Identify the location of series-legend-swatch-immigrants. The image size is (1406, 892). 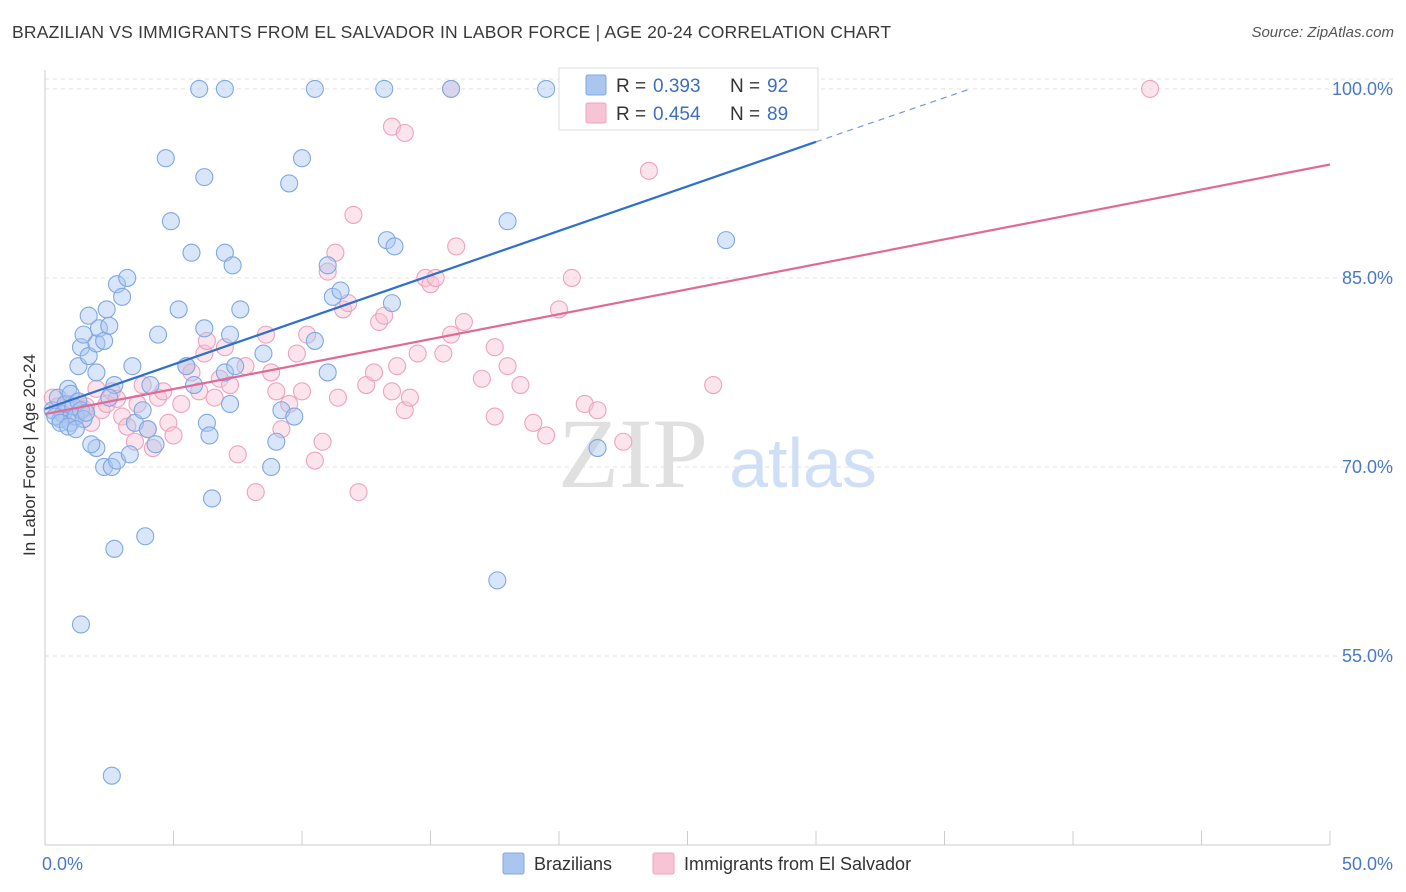
(663, 863).